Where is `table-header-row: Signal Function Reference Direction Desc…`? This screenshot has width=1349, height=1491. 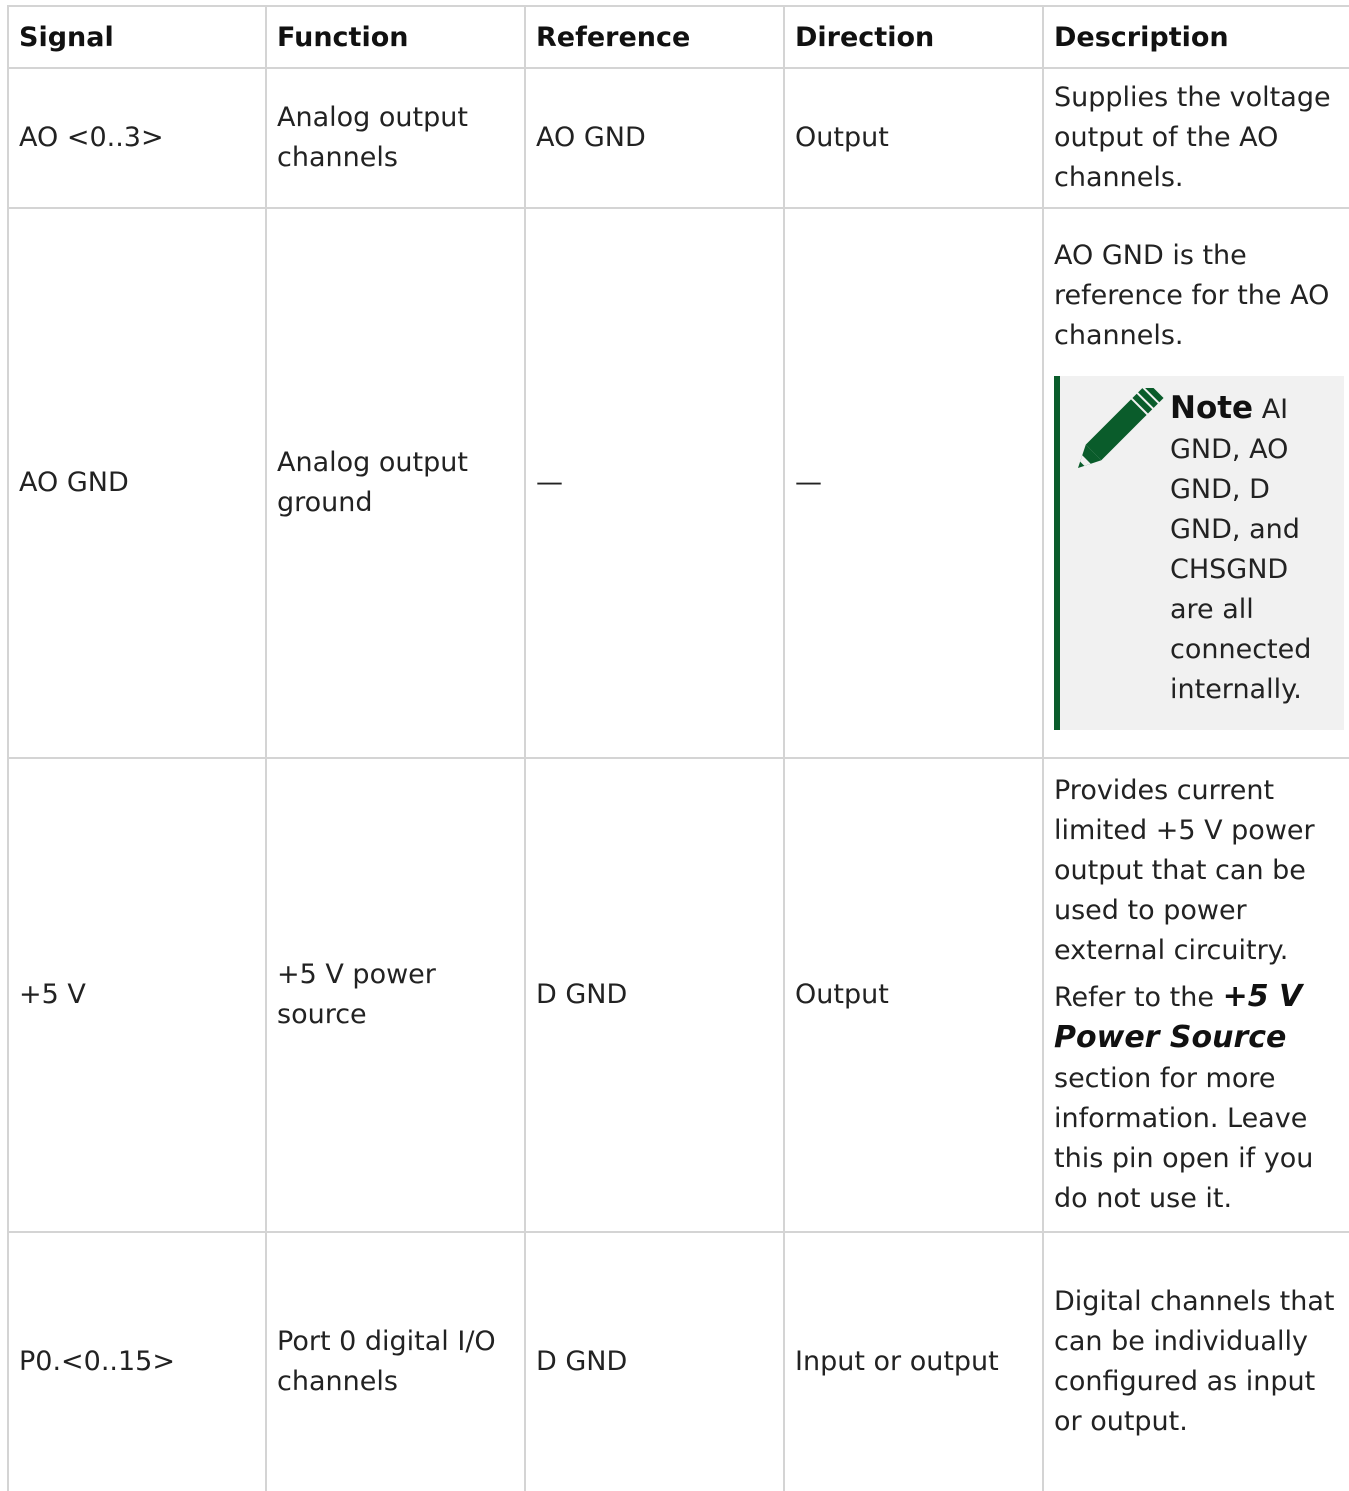 table-header-row: Signal Function Reference Direction Desc… is located at coordinates (678, 37).